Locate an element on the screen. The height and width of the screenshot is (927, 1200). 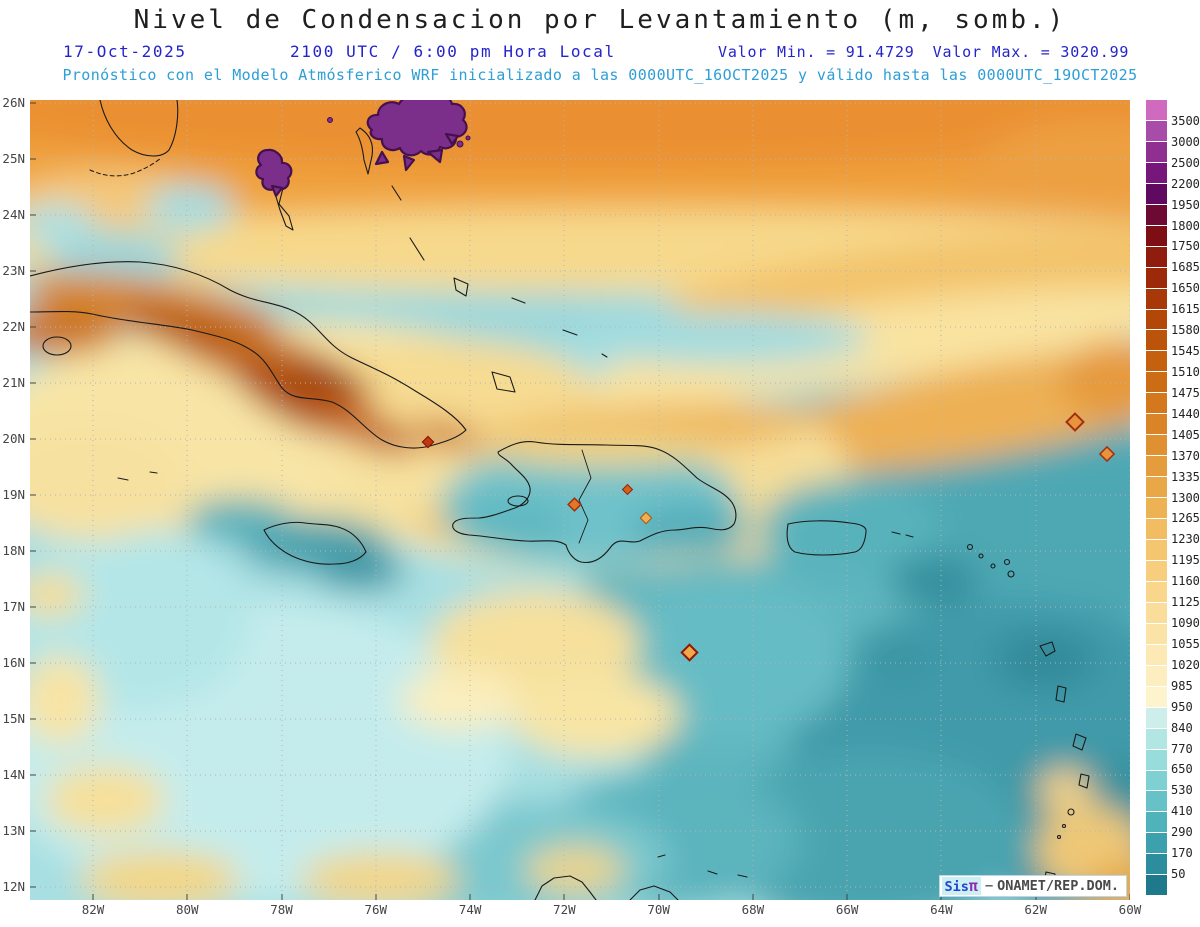
forecast-date: 17-Oct-2025 is located at coordinates (125, 51).